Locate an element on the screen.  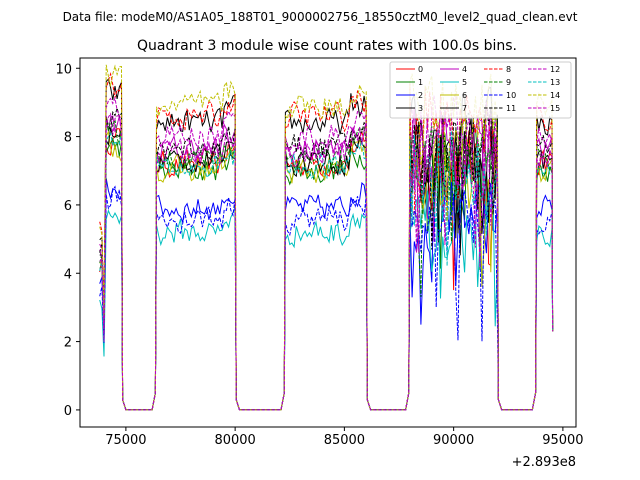
x-tick-label: 75000 is located at coordinates (125, 440).